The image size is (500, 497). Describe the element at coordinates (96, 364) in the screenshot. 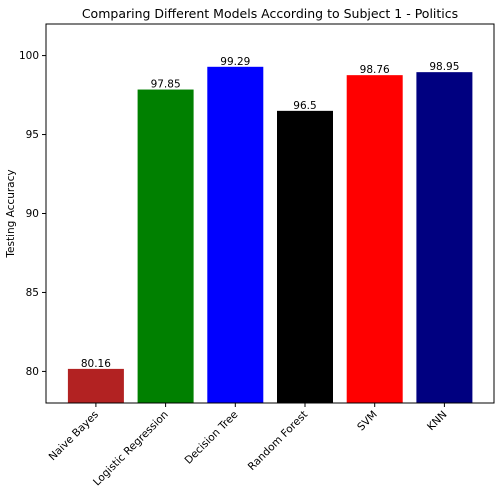

I see `value-label: 80.16` at that location.